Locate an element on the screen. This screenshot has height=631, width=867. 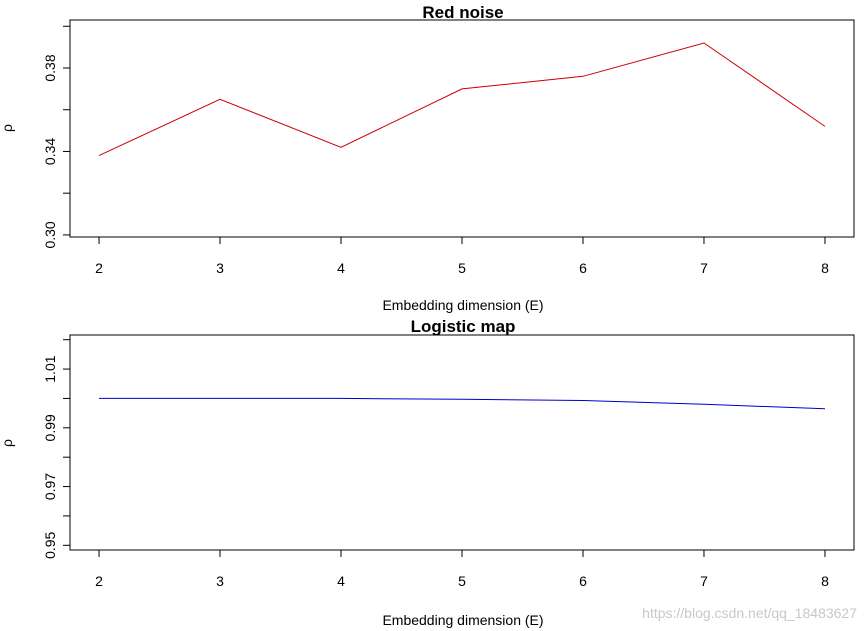
y-tick-label: 0.34 is located at coordinates (50, 151).